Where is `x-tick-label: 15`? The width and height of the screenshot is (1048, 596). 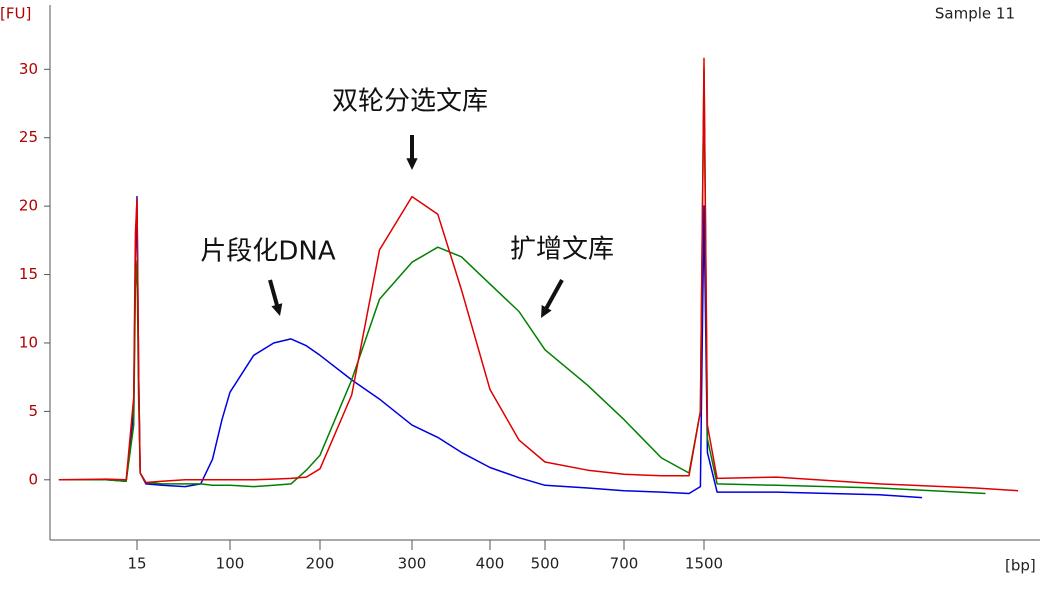
x-tick-label: 15 is located at coordinates (136, 564).